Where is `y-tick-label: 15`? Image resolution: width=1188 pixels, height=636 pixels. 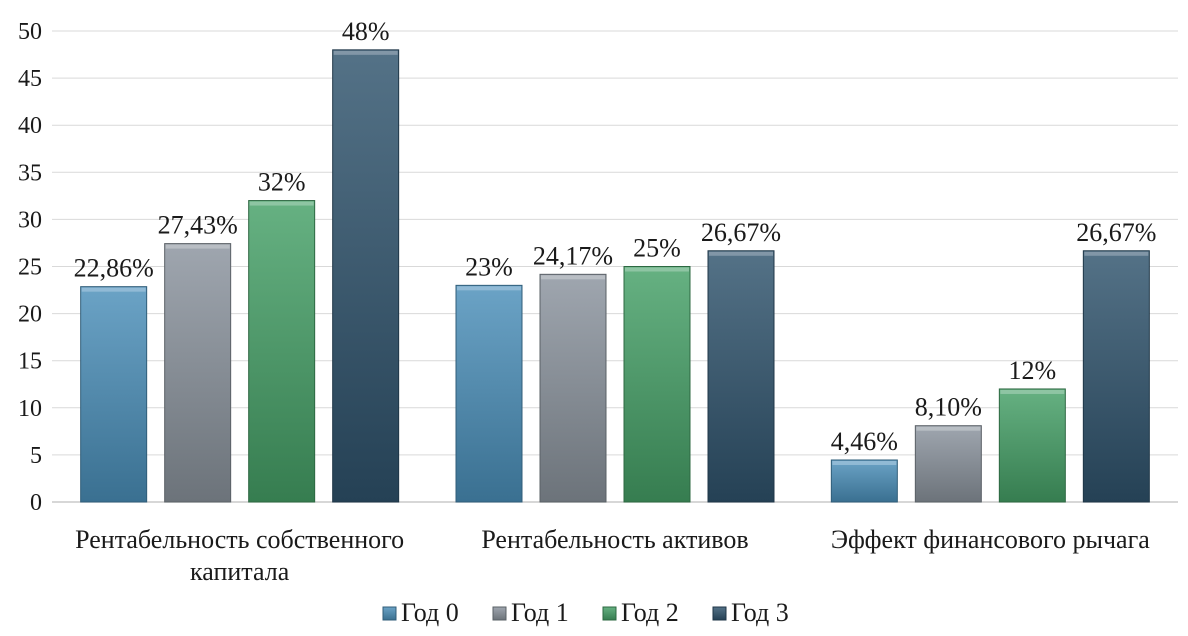 y-tick-label: 15 is located at coordinates (30, 362).